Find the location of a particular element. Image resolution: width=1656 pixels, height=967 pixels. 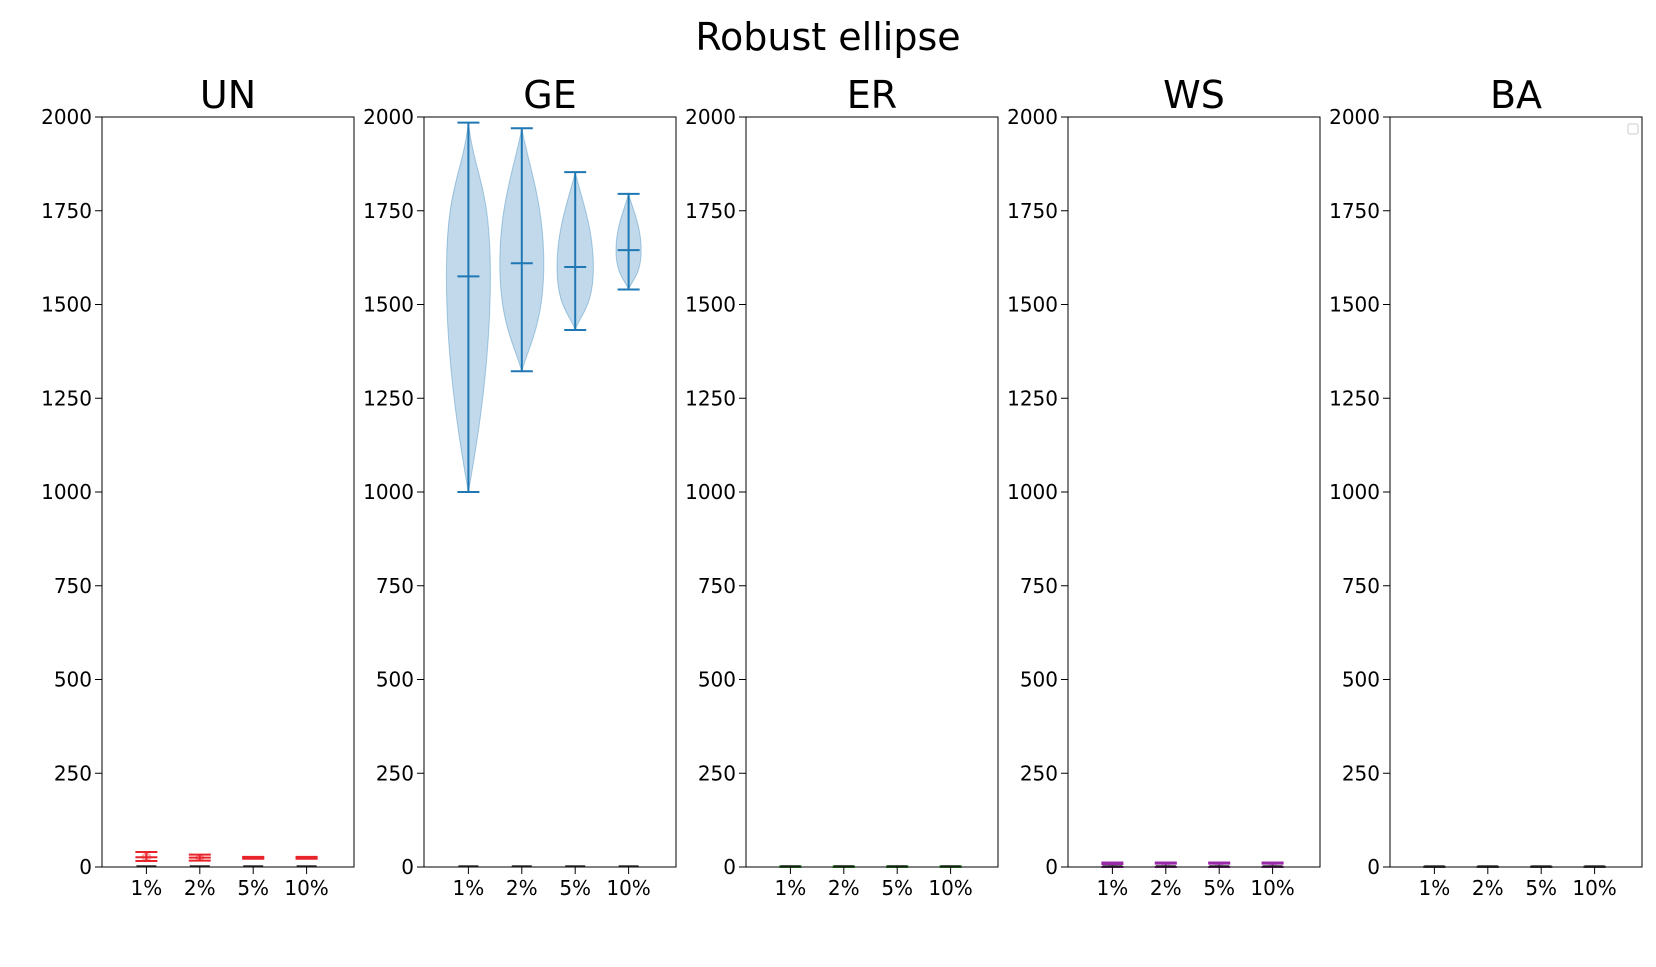

legend-box is located at coordinates (1633, 129).